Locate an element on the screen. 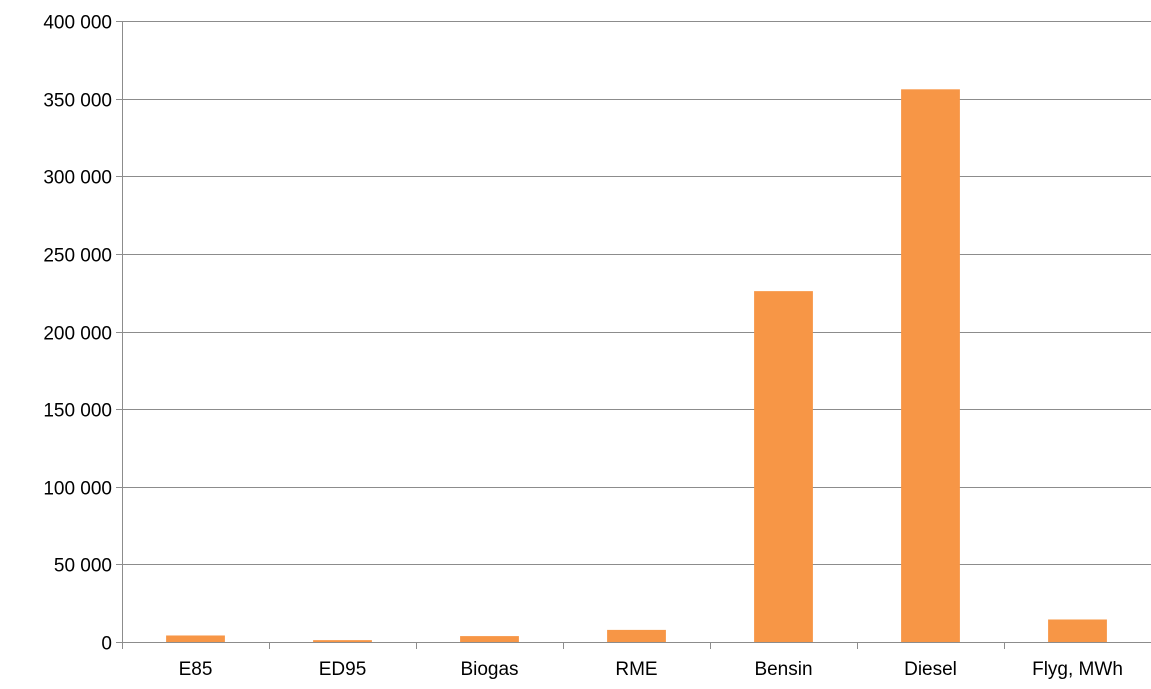 This screenshot has height=689, width=1151. bar-diesel is located at coordinates (930, 365).